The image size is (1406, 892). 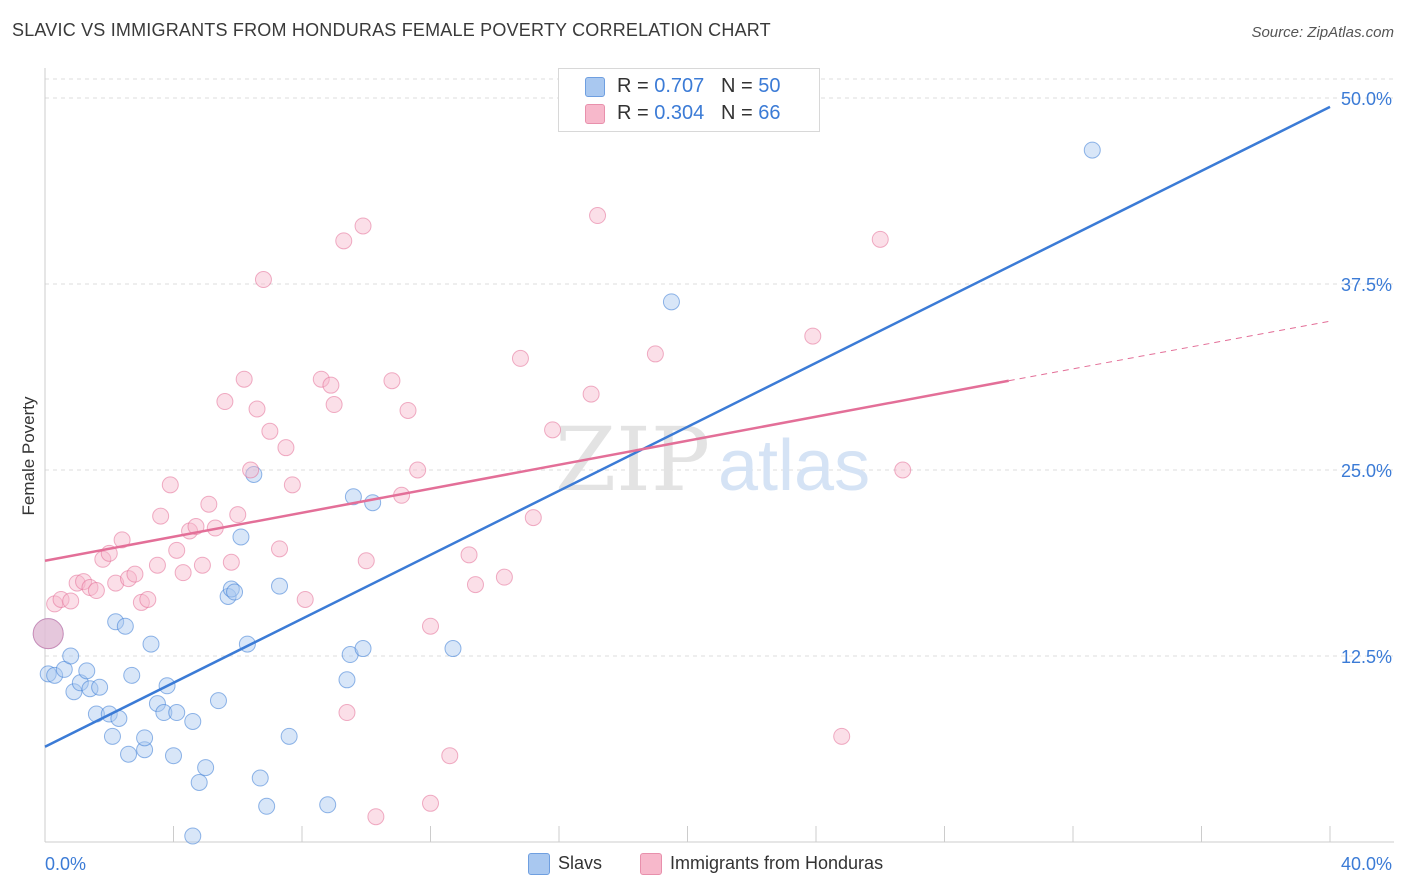 What do you see at coordinates (1366, 285) in the screenshot?
I see `y-tick-label: 37.5%` at bounding box center [1366, 285].